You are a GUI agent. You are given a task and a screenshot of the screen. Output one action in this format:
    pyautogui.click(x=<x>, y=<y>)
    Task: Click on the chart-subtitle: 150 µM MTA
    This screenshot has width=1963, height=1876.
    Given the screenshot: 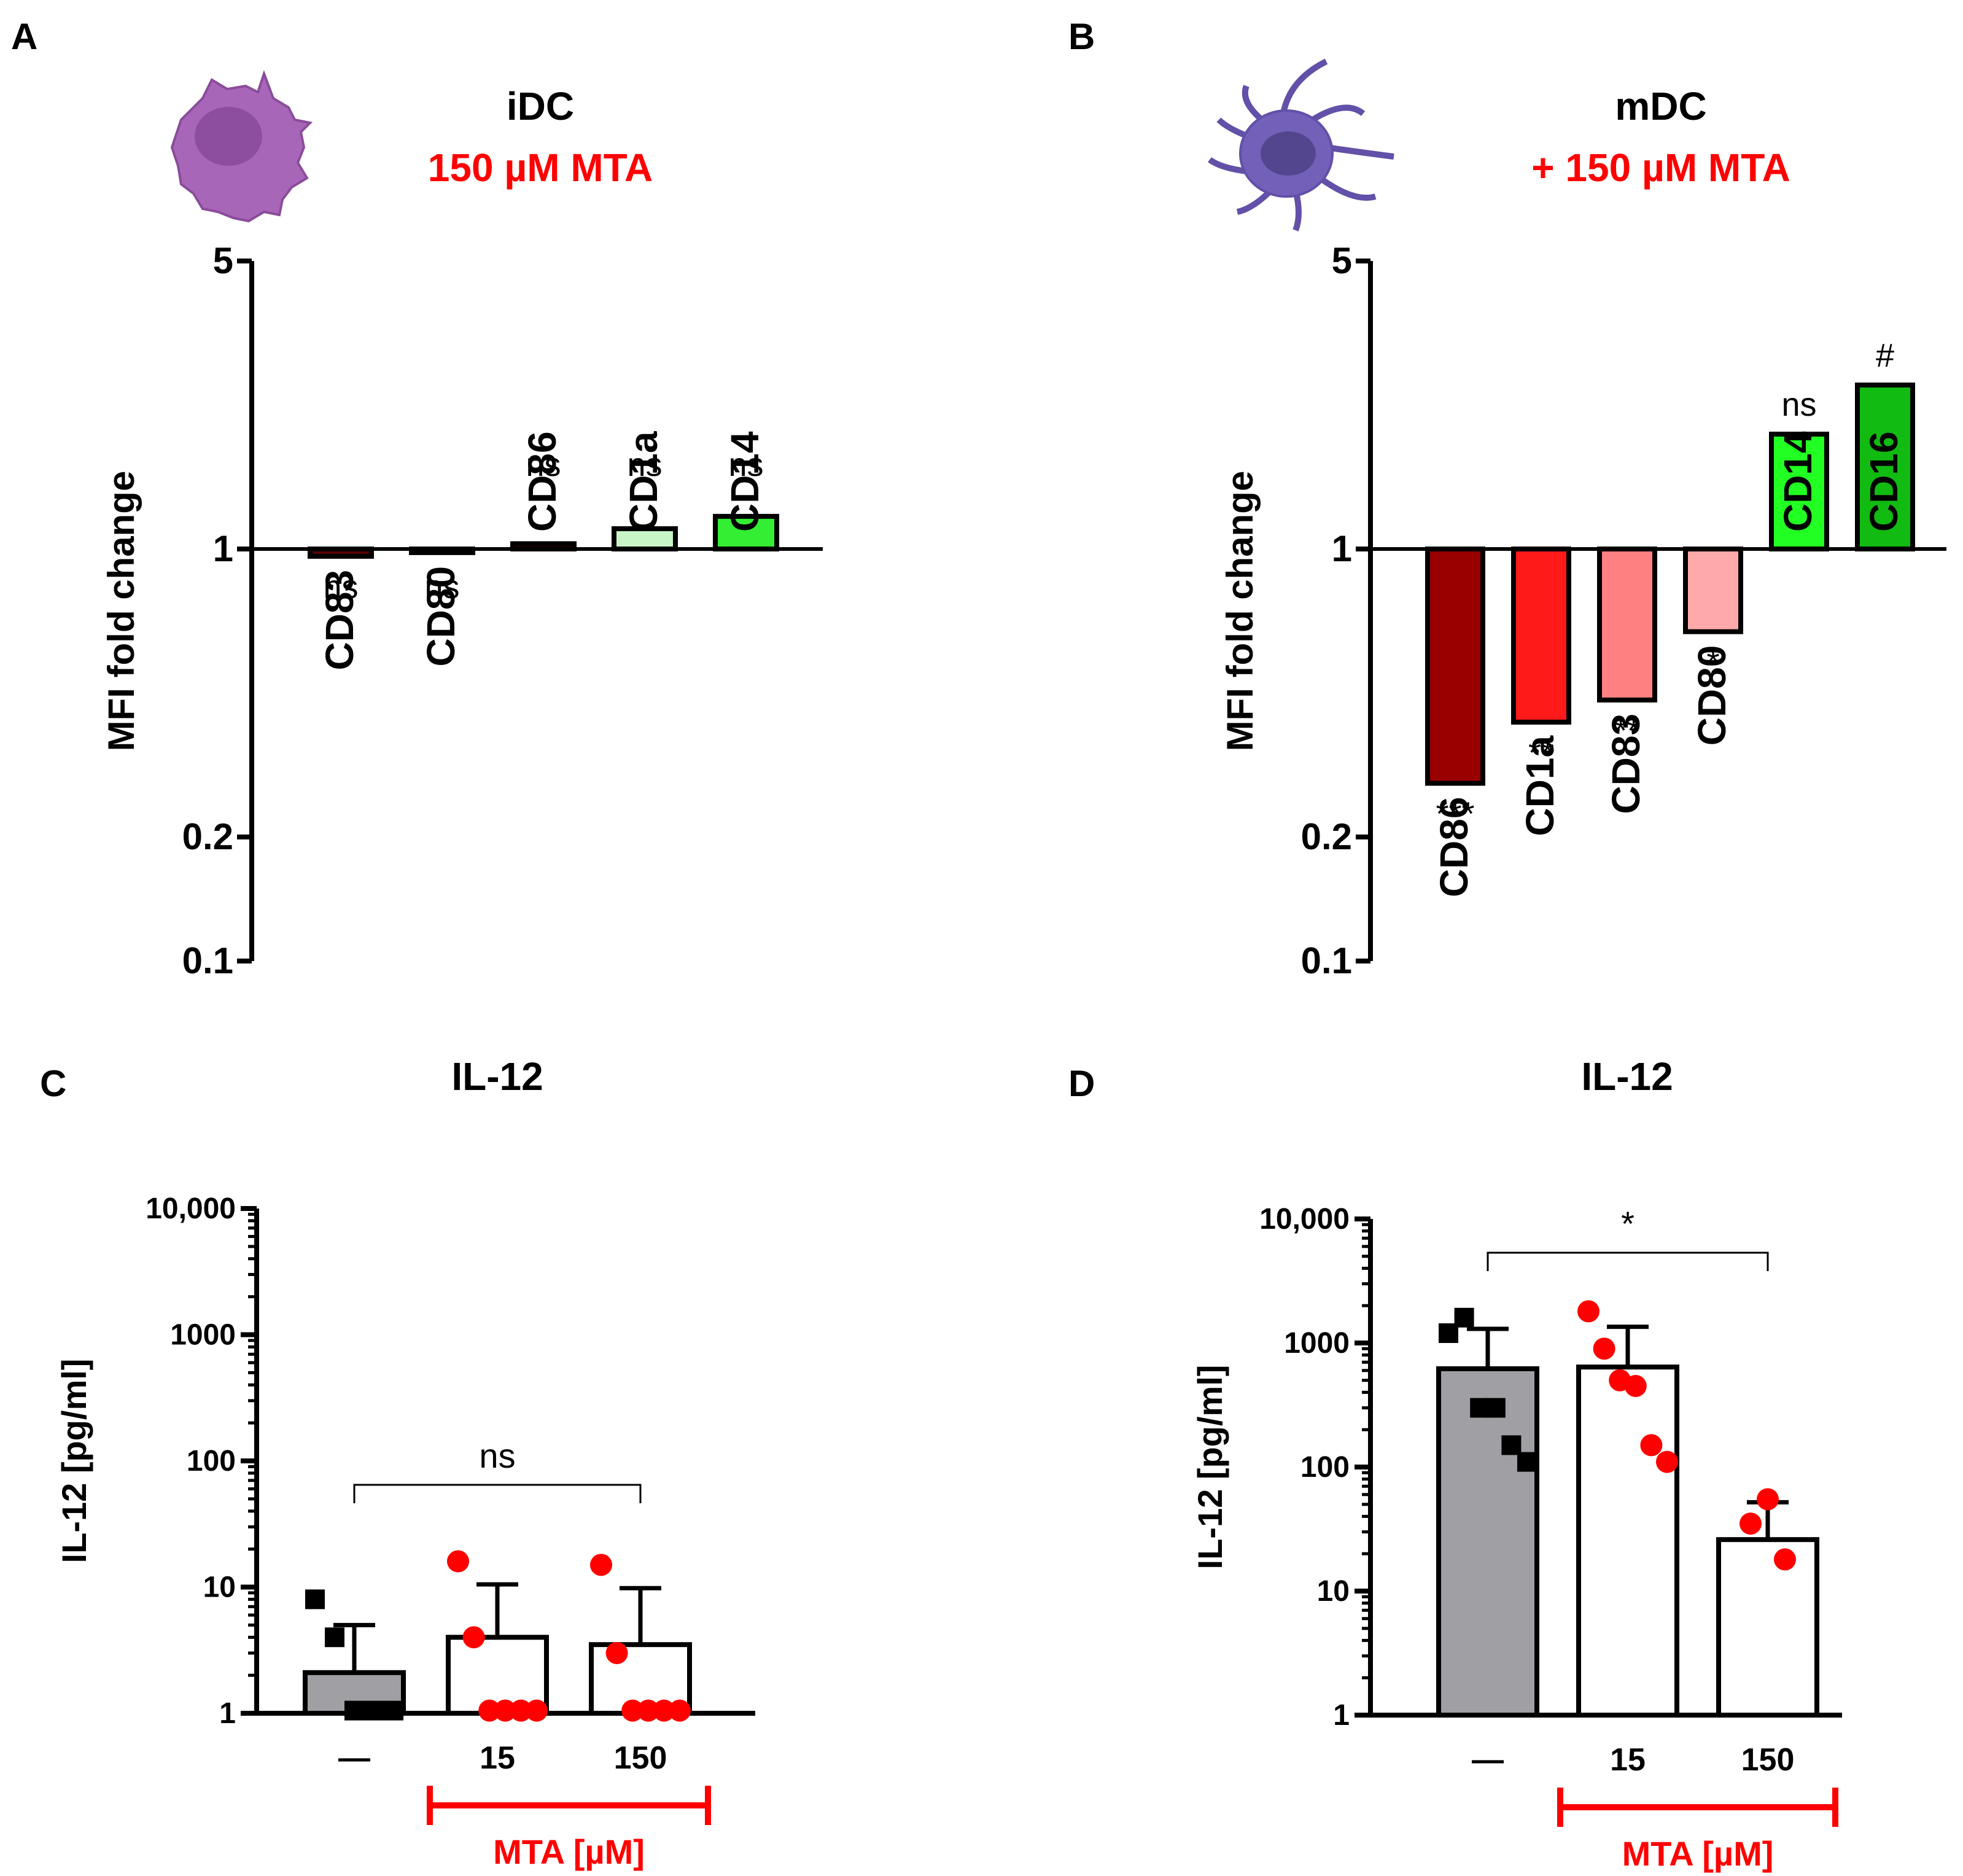 What is the action you would take?
    pyautogui.click(x=540, y=168)
    